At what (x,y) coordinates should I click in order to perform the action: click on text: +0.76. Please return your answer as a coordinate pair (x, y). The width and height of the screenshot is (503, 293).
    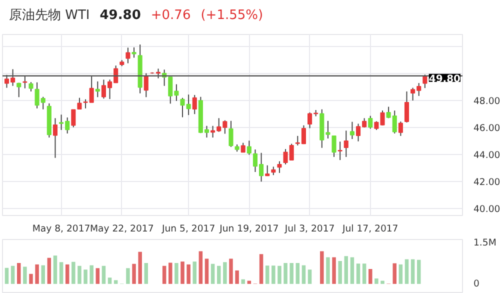
    Looking at the image, I should click on (170, 15).